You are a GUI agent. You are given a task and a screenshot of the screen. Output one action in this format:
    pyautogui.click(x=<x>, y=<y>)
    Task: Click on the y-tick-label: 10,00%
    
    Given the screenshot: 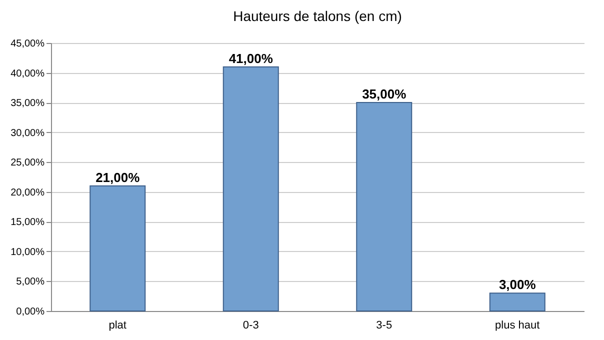 What is the action you would take?
    pyautogui.click(x=27, y=252)
    